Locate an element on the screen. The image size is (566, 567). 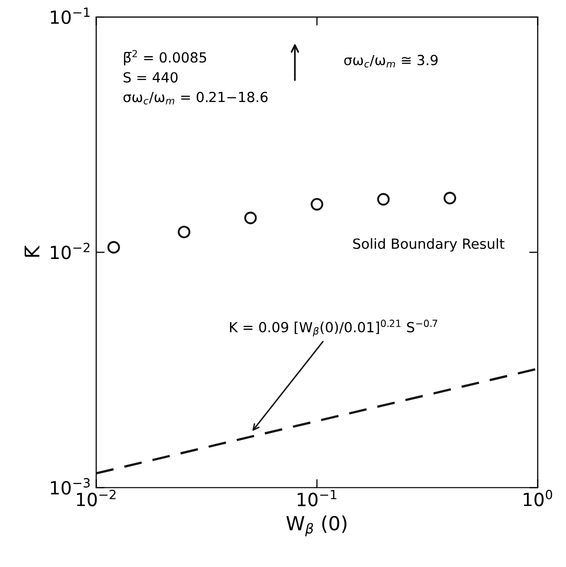
y-tick-label: 10$^{−1}$ is located at coordinates (70, 16).